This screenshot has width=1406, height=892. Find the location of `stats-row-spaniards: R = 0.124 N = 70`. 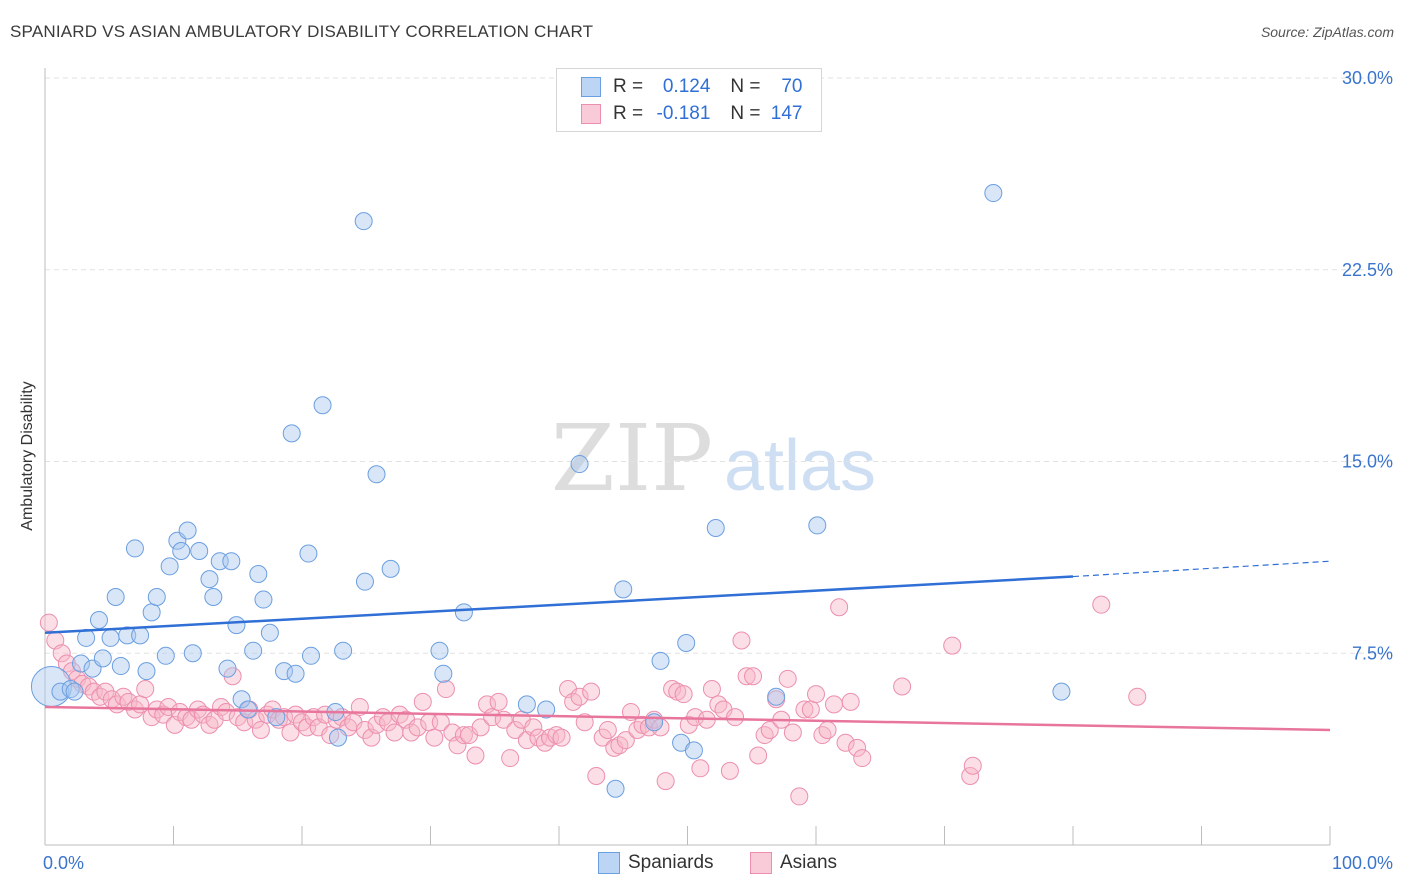

stats-row-spaniards: R = 0.124 N = 70 is located at coordinates (692, 87).